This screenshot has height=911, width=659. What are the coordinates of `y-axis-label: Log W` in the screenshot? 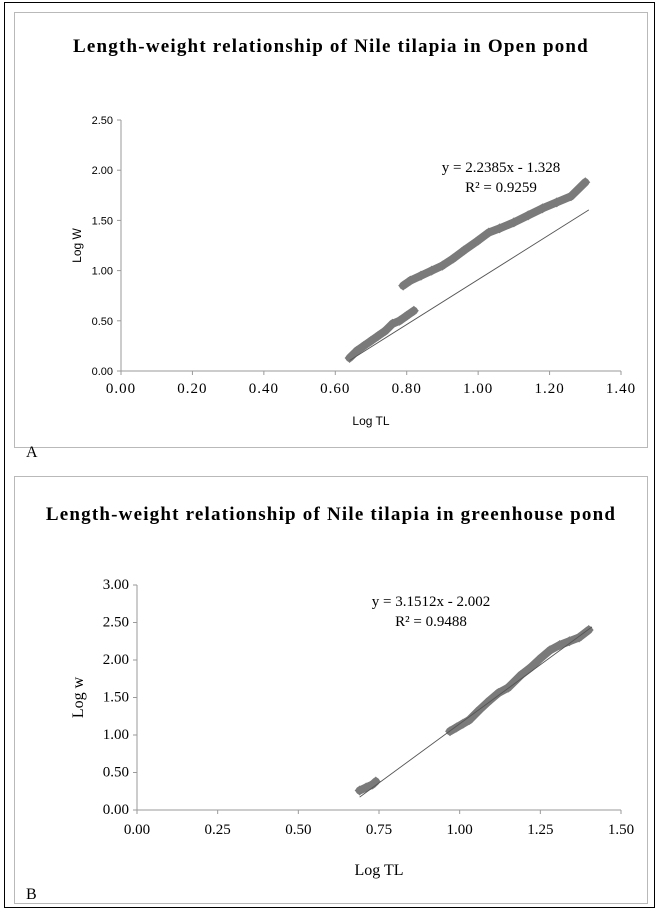 It's located at (77, 244).